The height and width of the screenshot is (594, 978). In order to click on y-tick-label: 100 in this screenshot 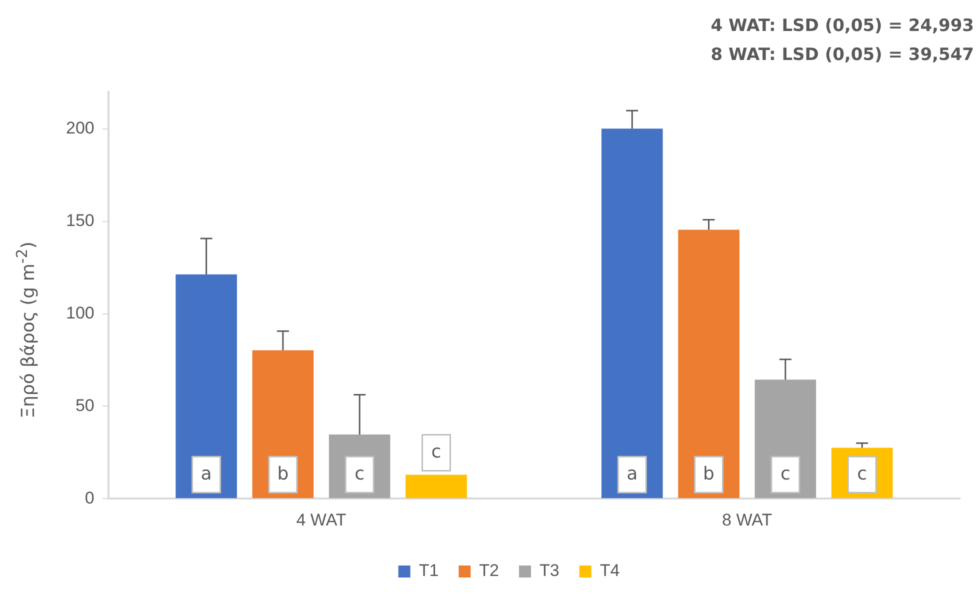, I will do `click(80, 312)`.